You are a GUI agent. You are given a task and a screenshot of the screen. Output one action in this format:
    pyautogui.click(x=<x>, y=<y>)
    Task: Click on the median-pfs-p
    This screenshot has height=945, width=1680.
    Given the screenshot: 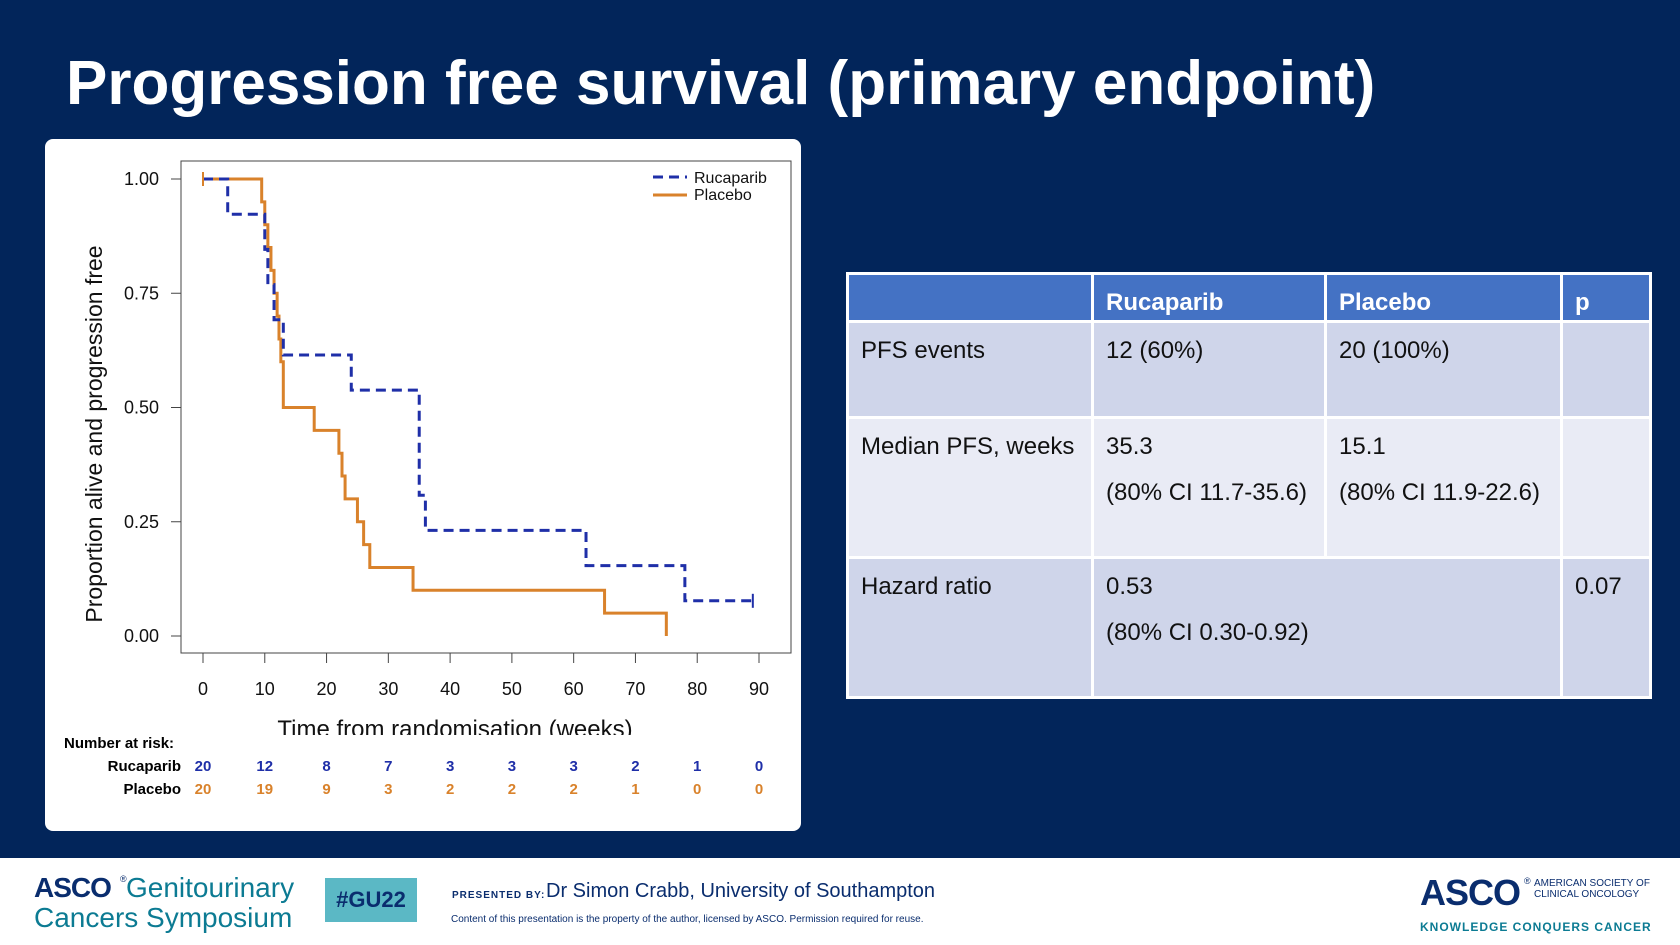 What is the action you would take?
    pyautogui.click(x=1606, y=487)
    